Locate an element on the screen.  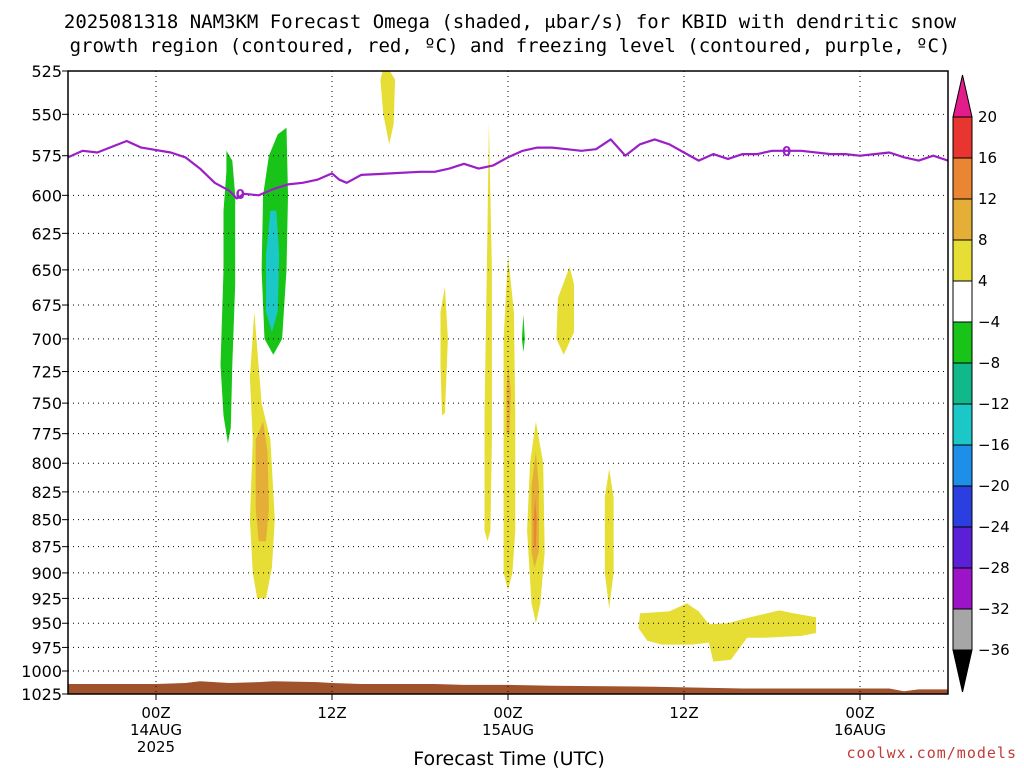
y-tick-label: 700 is located at coordinates (46, 339).